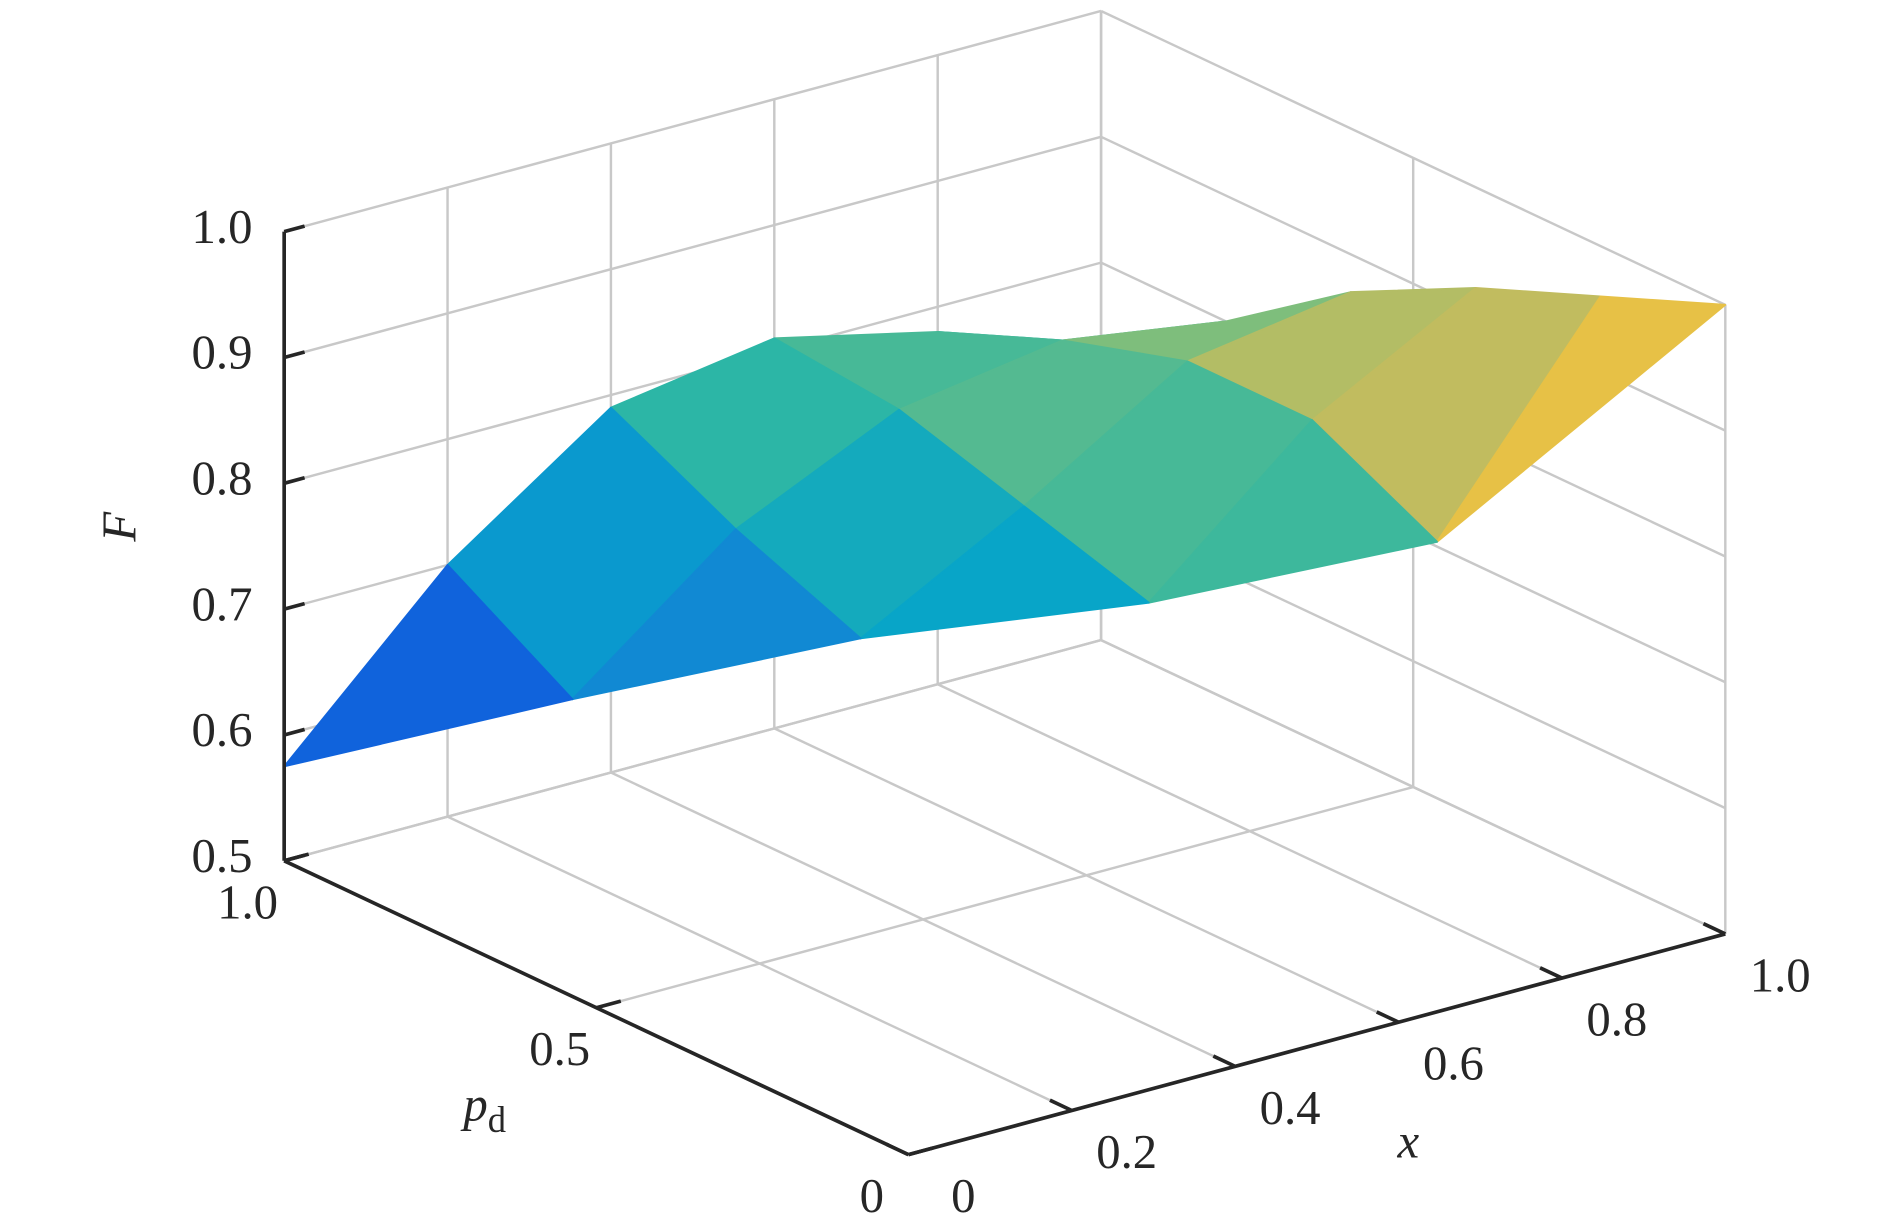 The width and height of the screenshot is (1890, 1229). What do you see at coordinates (1616, 1020) in the screenshot?
I see `x-tick-label: 0.8` at bounding box center [1616, 1020].